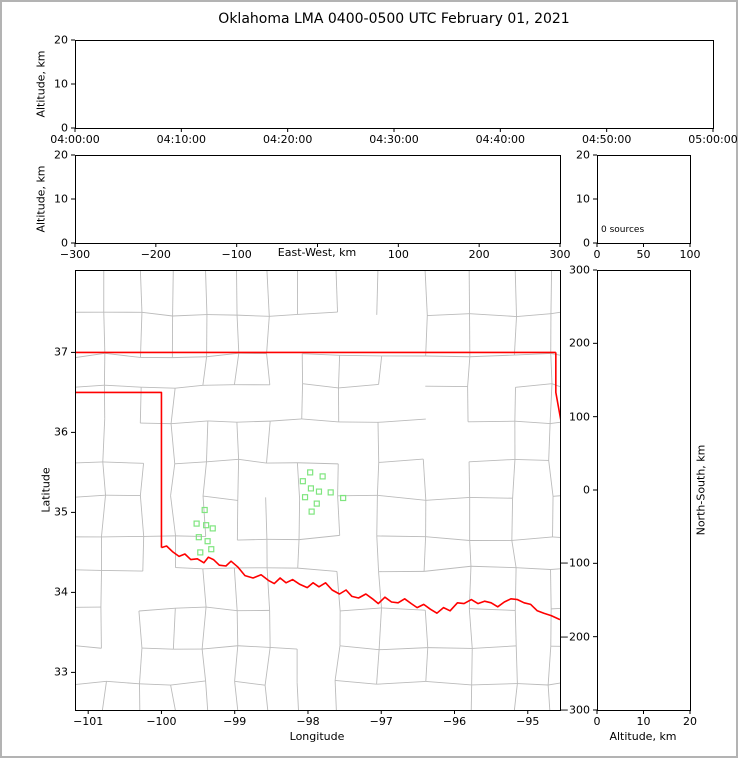  I want to click on map-xlabel: Longitude, so click(317, 736).